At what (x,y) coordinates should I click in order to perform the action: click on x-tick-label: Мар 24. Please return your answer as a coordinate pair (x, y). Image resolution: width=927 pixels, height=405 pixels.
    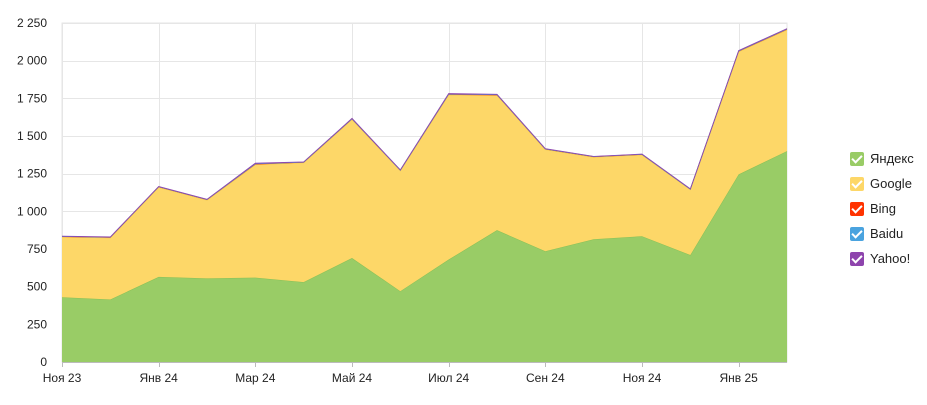
    Looking at the image, I should click on (255, 378).